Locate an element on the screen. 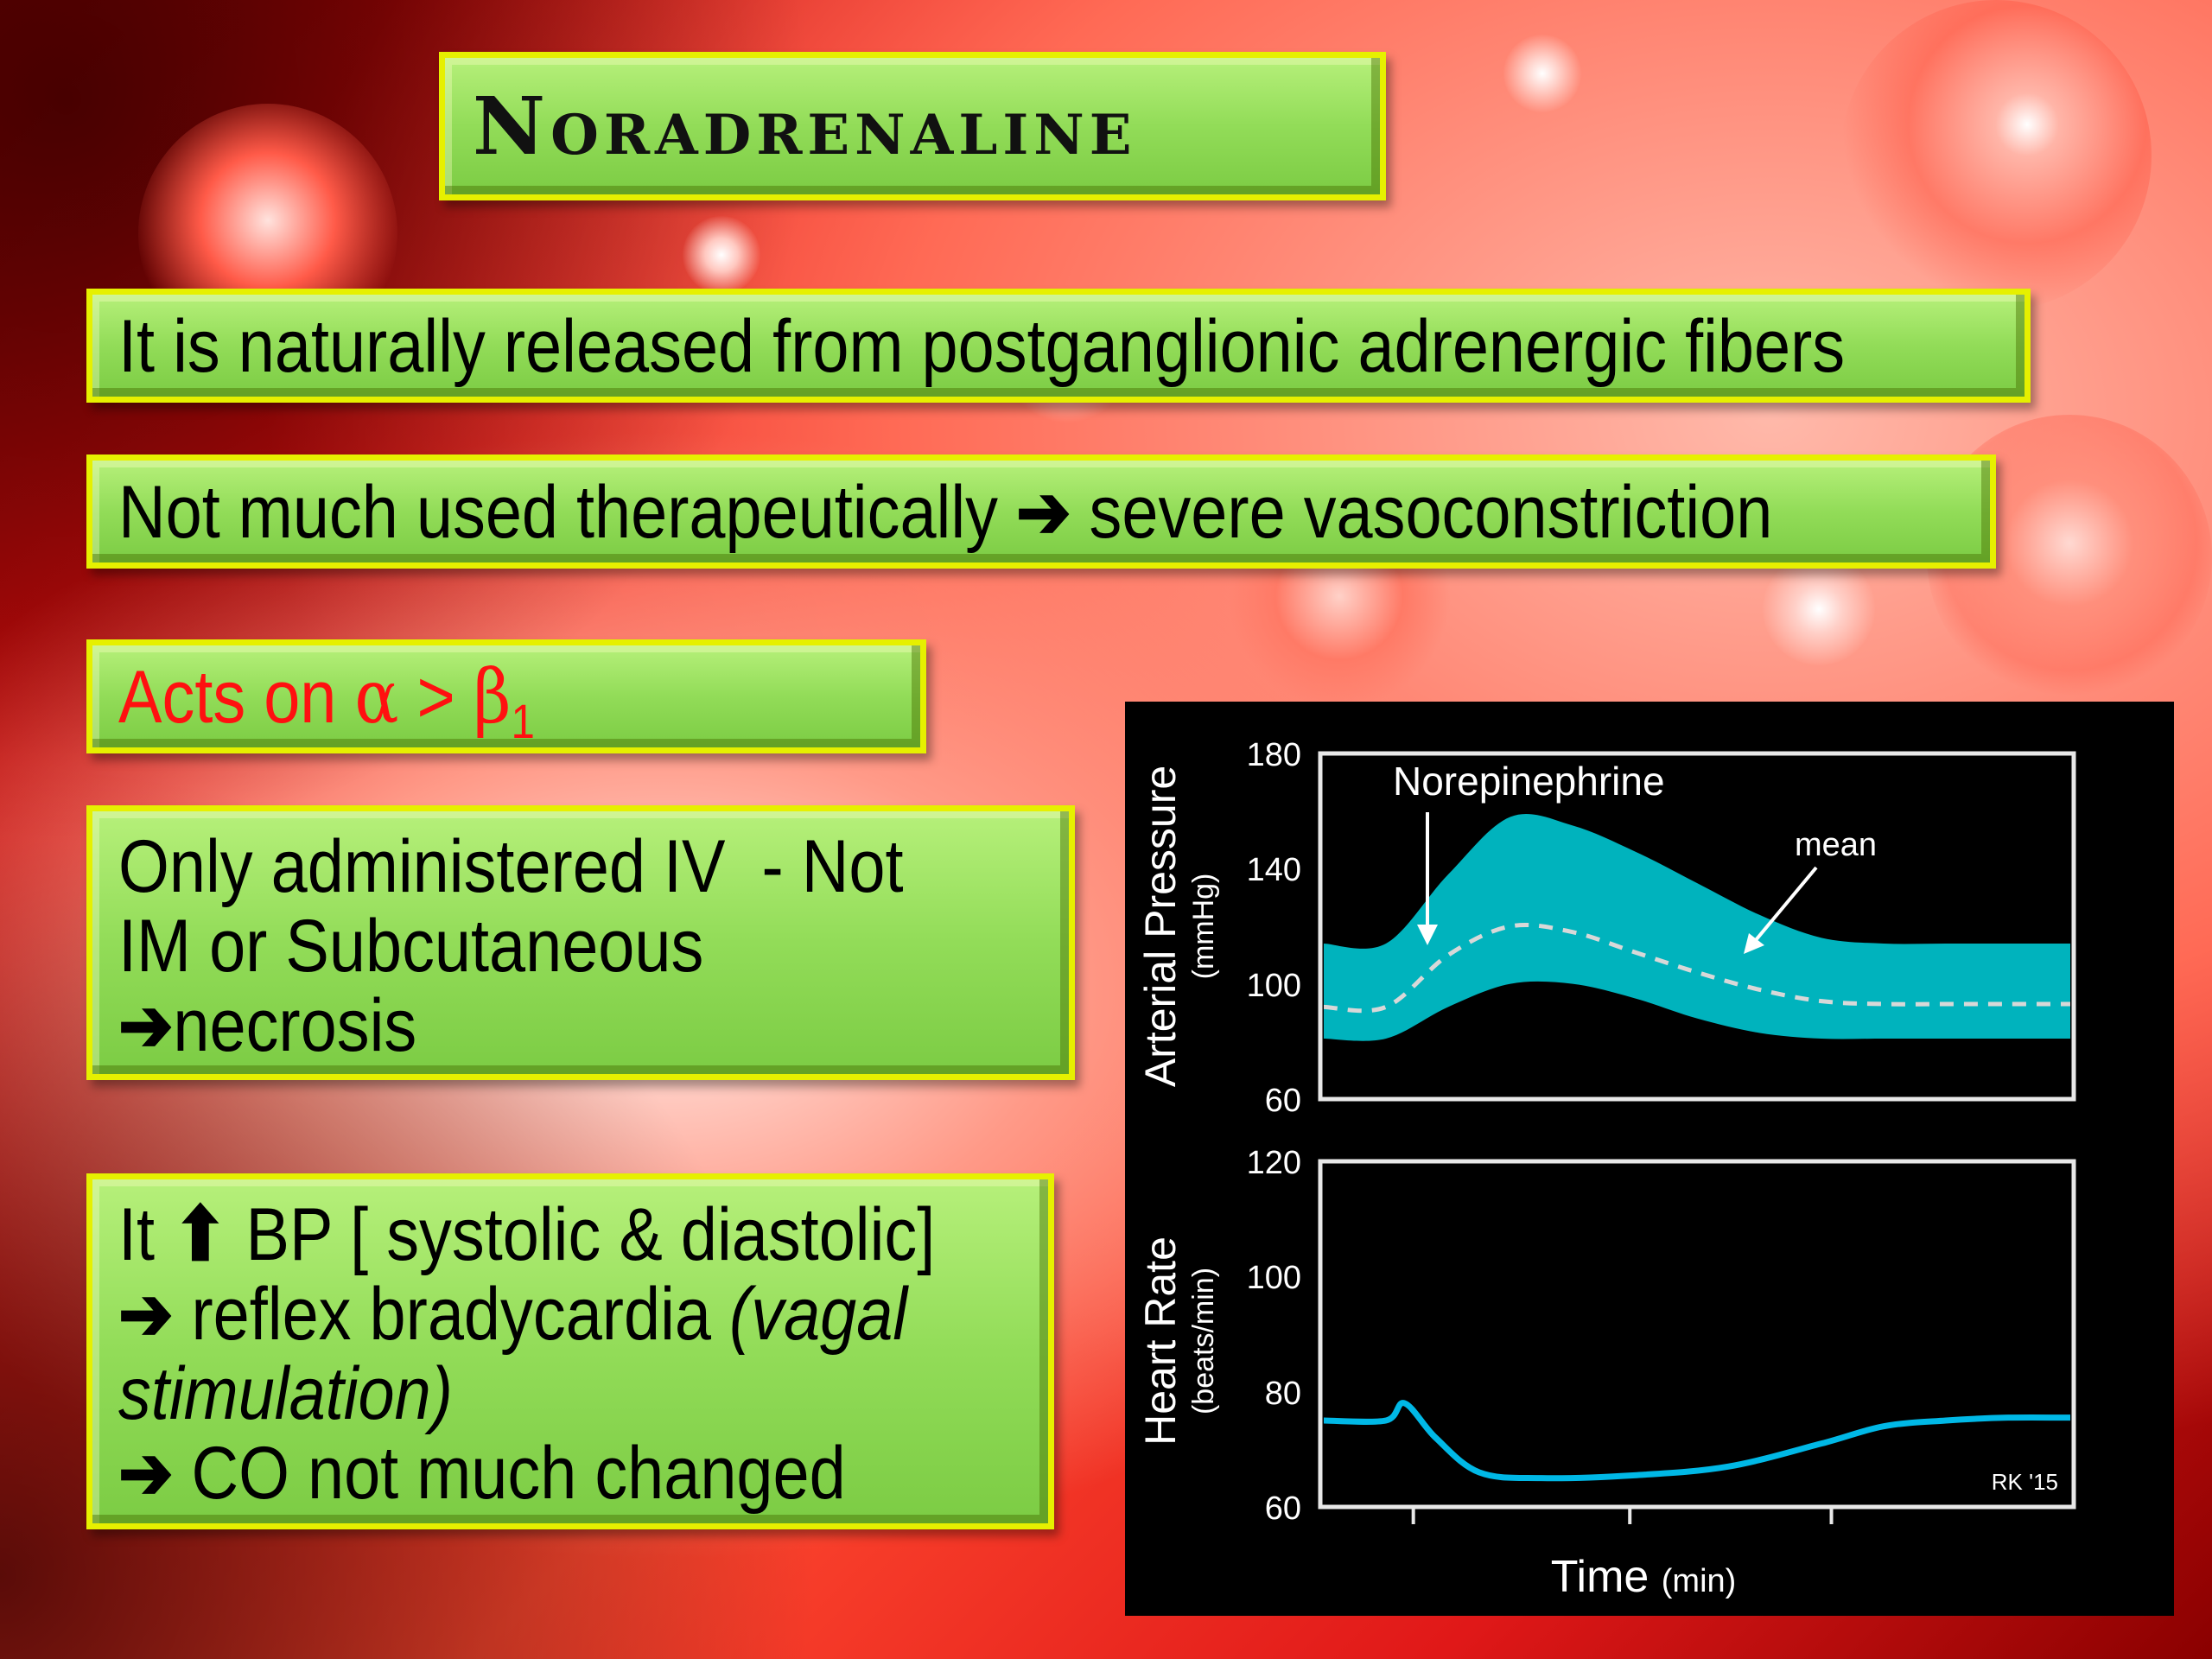  administration-line-2: IM or Subcutaneous is located at coordinates (411, 946).